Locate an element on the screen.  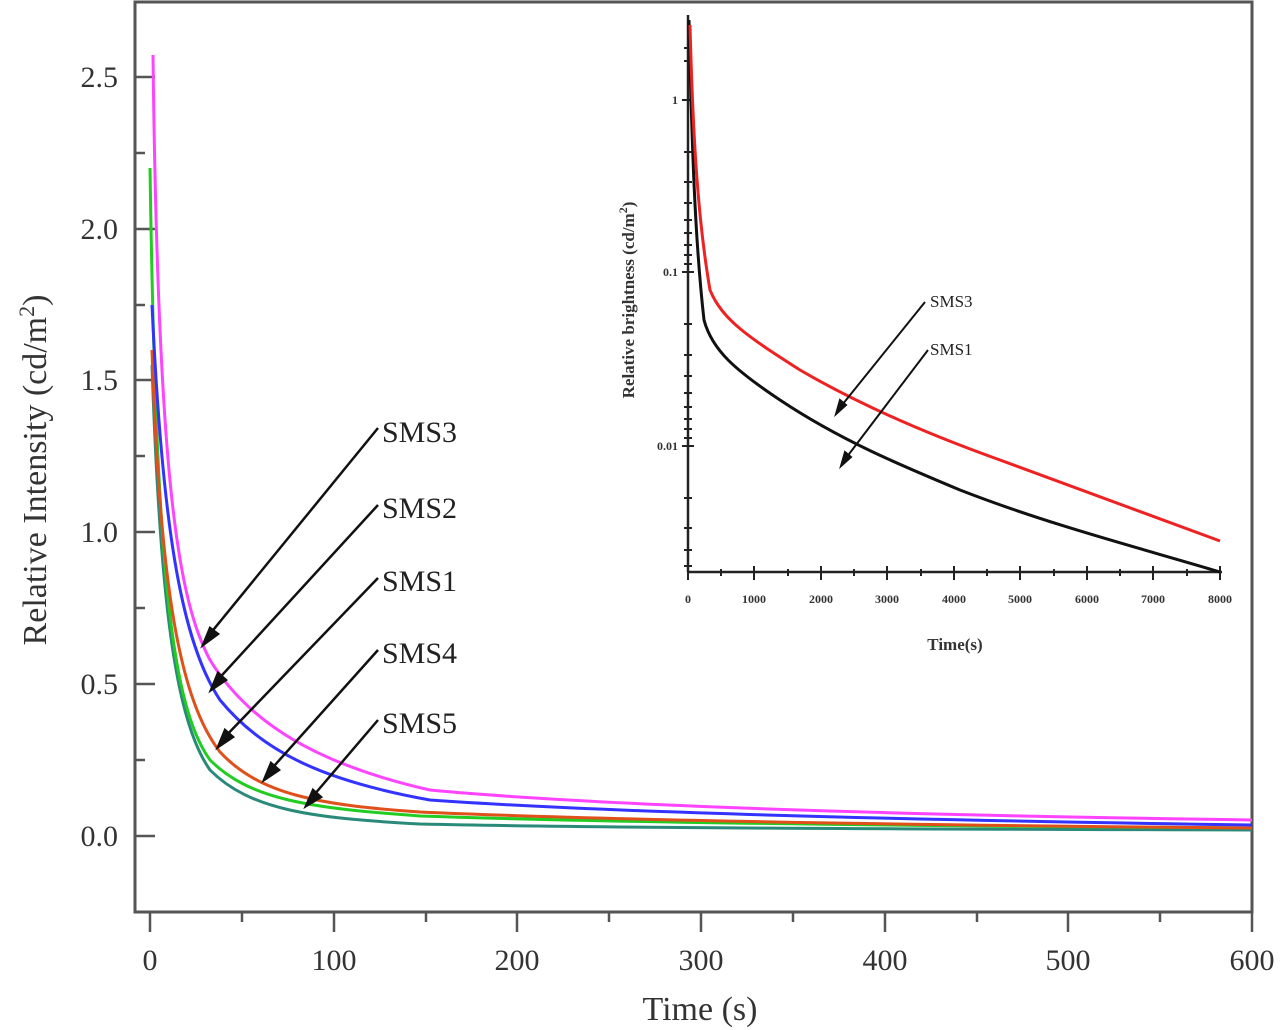
inset-x-tick-label: 3000 is located at coordinates (887, 599).